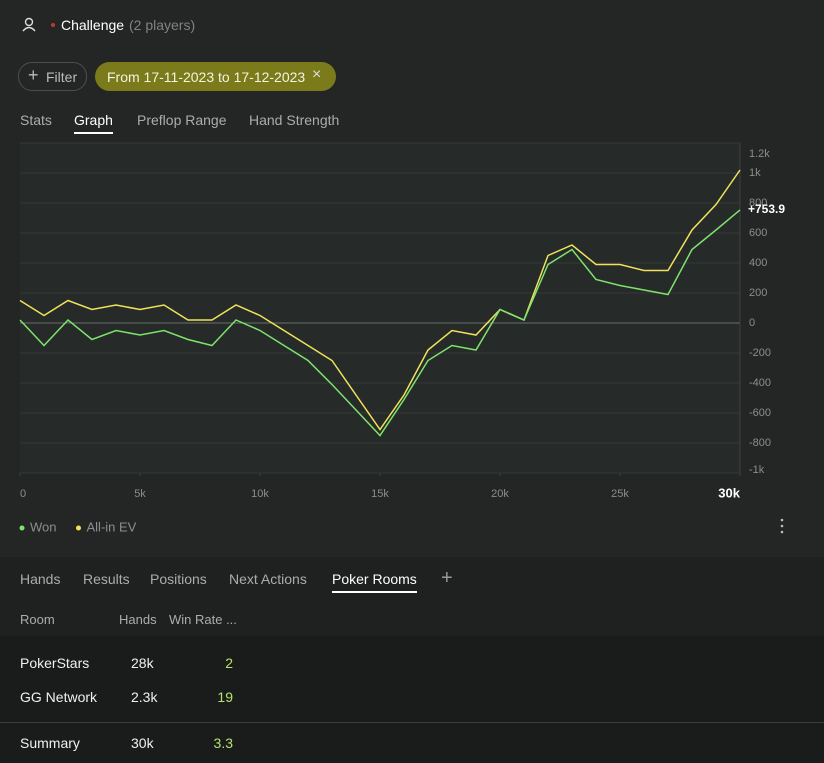 The height and width of the screenshot is (763, 824). Describe the element at coordinates (62, 77) in the screenshot. I see `filter-label: Filter` at that location.